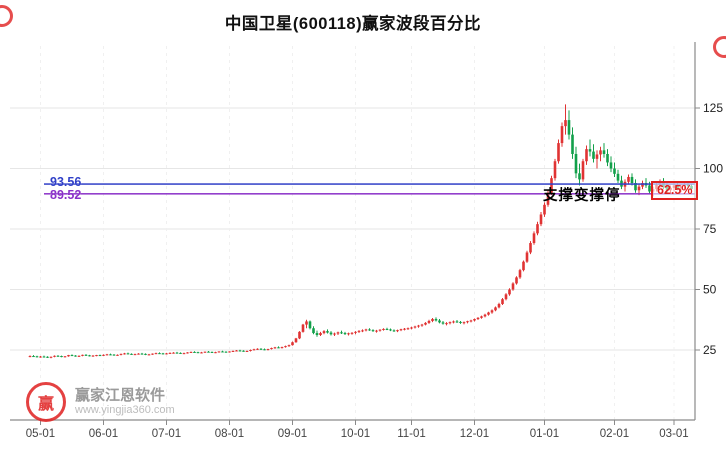  What do you see at coordinates (125, 402) in the screenshot?
I see `watermark-texts: 赢家江恩软件 www.yingjia360.com` at bounding box center [125, 402].